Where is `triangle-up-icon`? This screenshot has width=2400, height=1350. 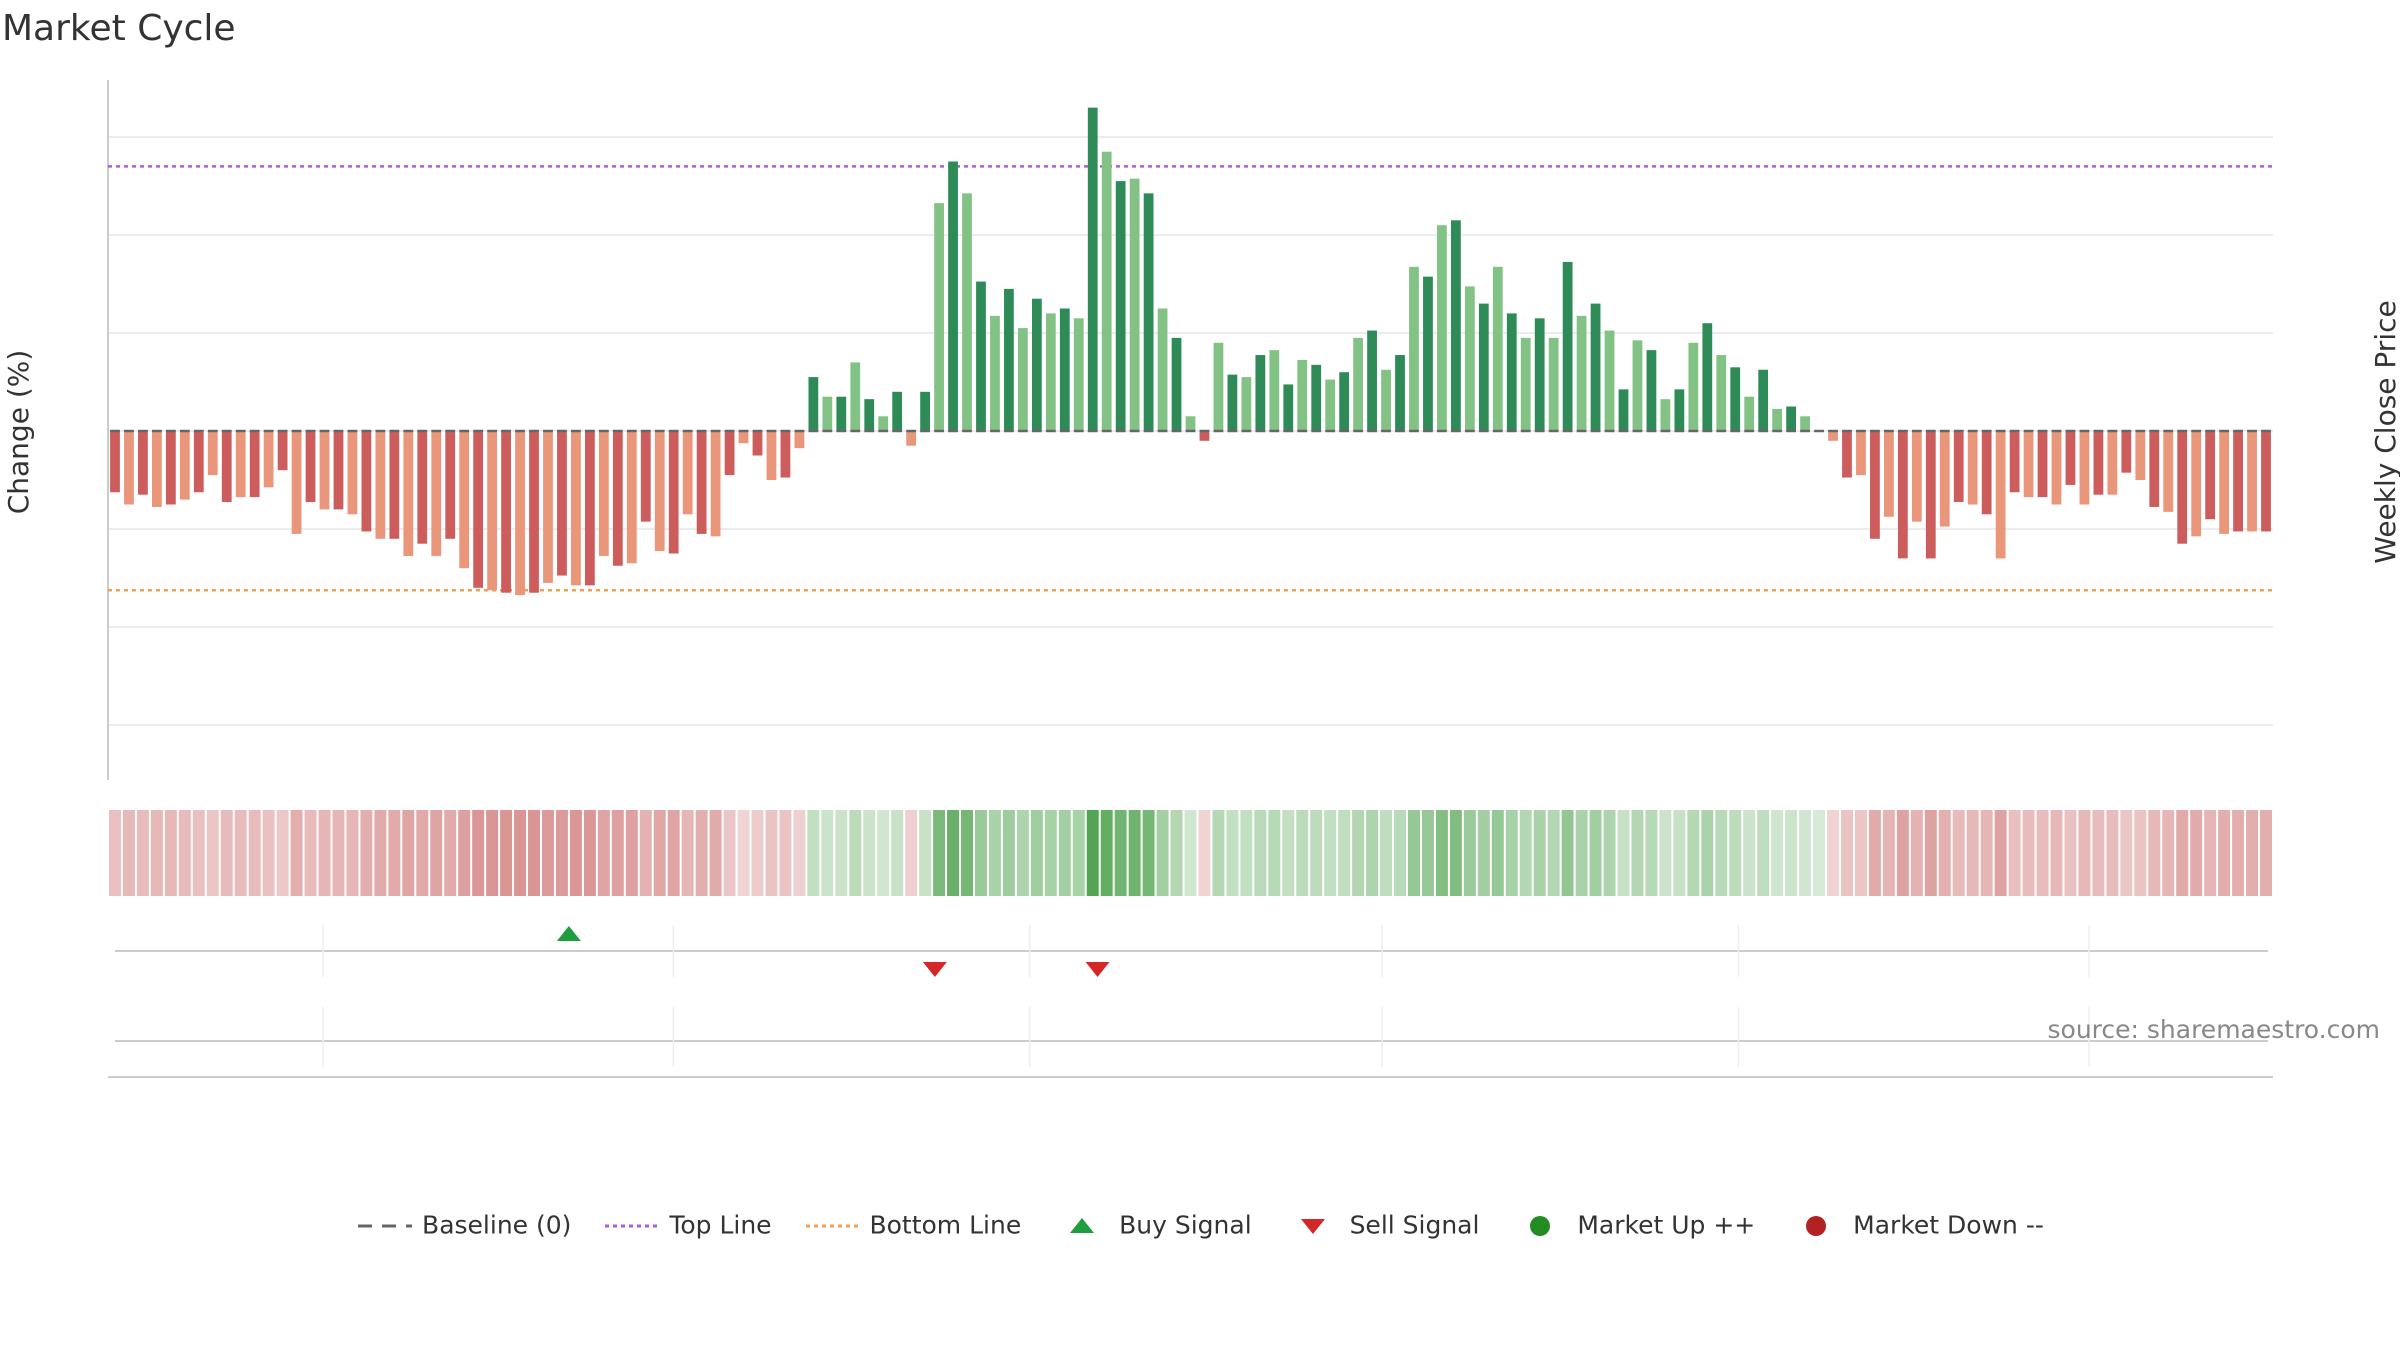 triangle-up-icon is located at coordinates (1082, 1224).